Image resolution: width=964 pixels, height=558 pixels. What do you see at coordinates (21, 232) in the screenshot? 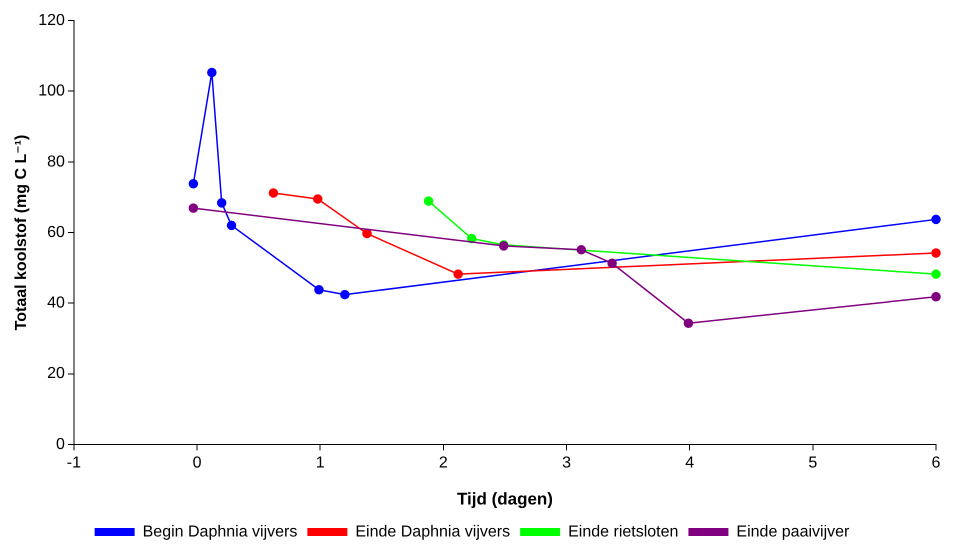
I see `y-axis-title: Totaal koolstof (mg C L⁻¹)` at bounding box center [21, 232].